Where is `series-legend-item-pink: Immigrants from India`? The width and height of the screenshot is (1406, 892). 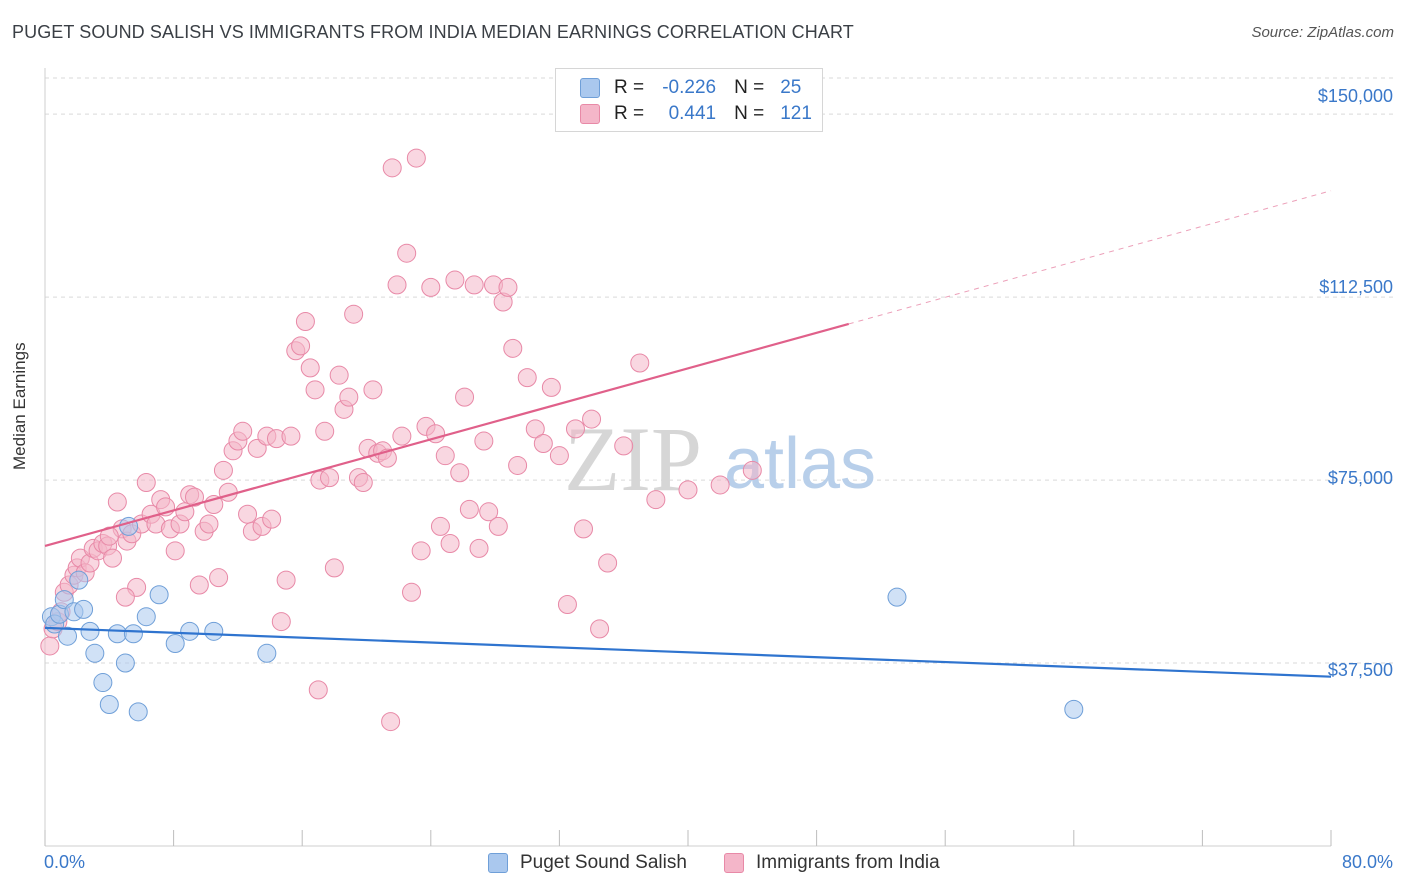 series-legend-item-pink: Immigrants from India is located at coordinates (832, 863).